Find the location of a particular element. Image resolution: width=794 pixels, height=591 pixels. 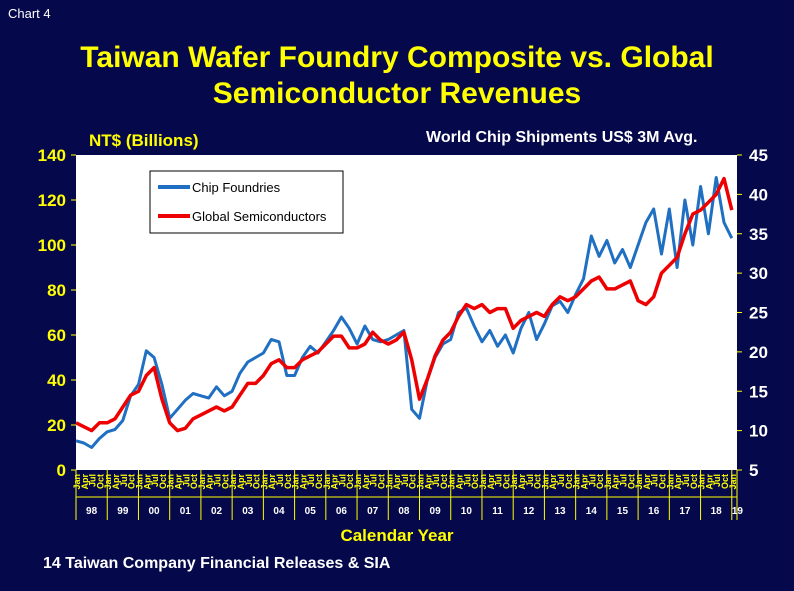

left-axis-title: NT$ (Billions) is located at coordinates (144, 140).